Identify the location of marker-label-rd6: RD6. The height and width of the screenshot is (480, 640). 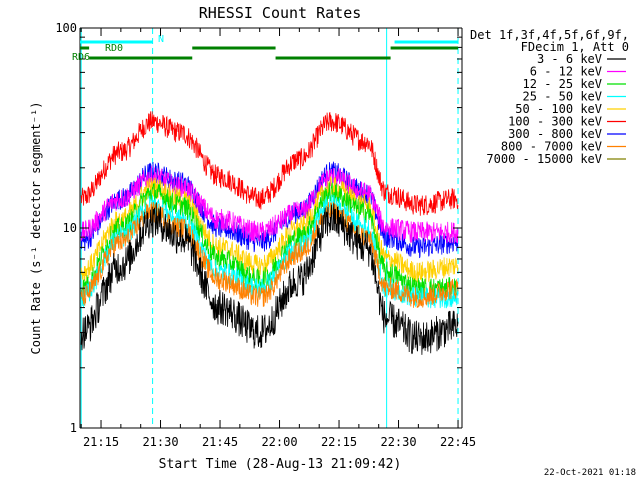
(81, 57).